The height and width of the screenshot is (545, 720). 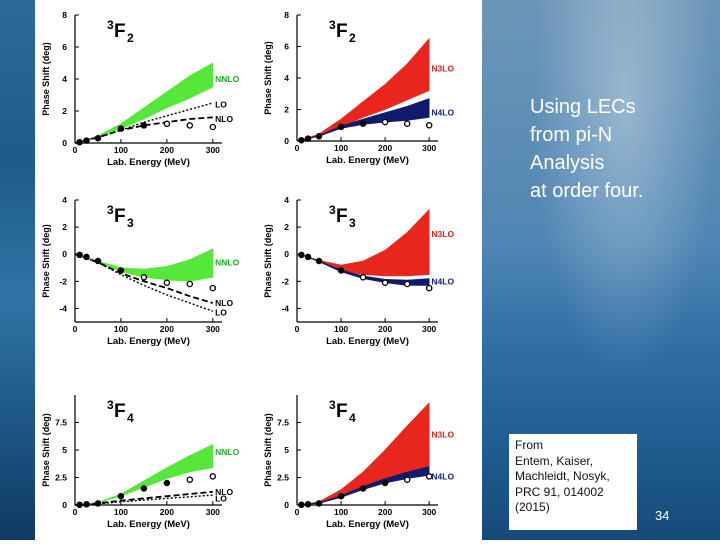 What do you see at coordinates (583, 107) in the screenshot?
I see `title-line: Using LECs` at bounding box center [583, 107].